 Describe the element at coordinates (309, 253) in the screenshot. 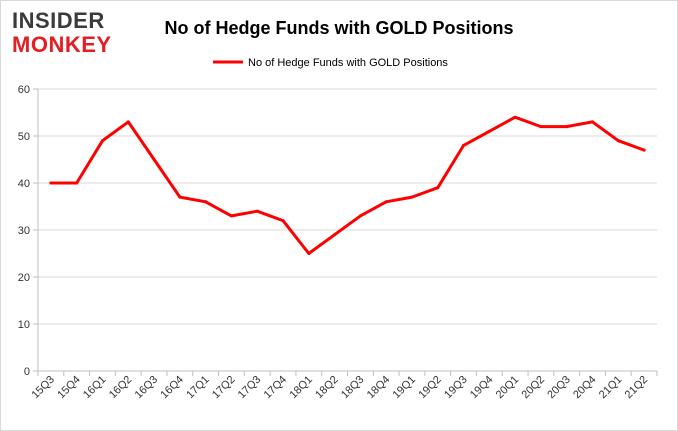

I see `data-point-18Q1` at that location.